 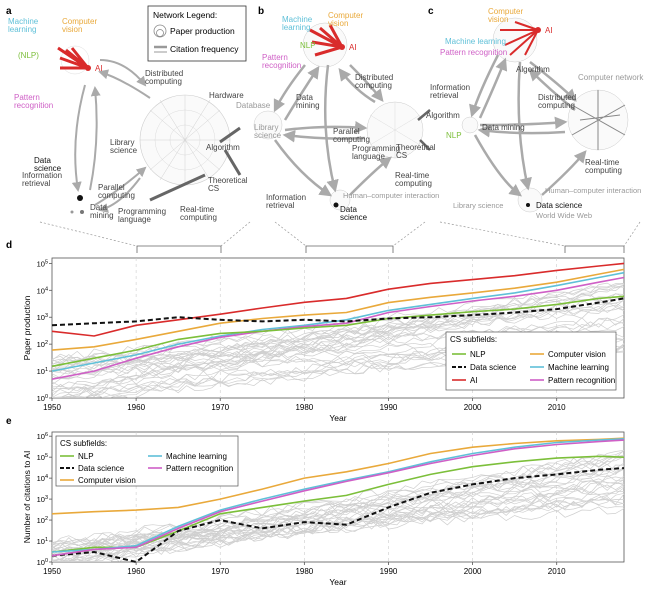 What do you see at coordinates (42, 478) in the screenshot?
I see `y-tick-label: 10⁴` at bounding box center [42, 478].